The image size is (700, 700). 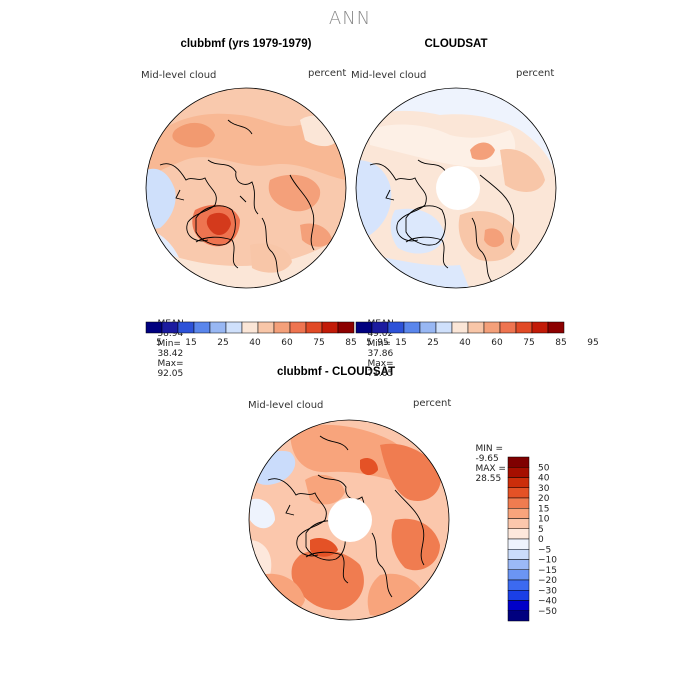 I want to click on map-obs-border, so click(x=456, y=188).